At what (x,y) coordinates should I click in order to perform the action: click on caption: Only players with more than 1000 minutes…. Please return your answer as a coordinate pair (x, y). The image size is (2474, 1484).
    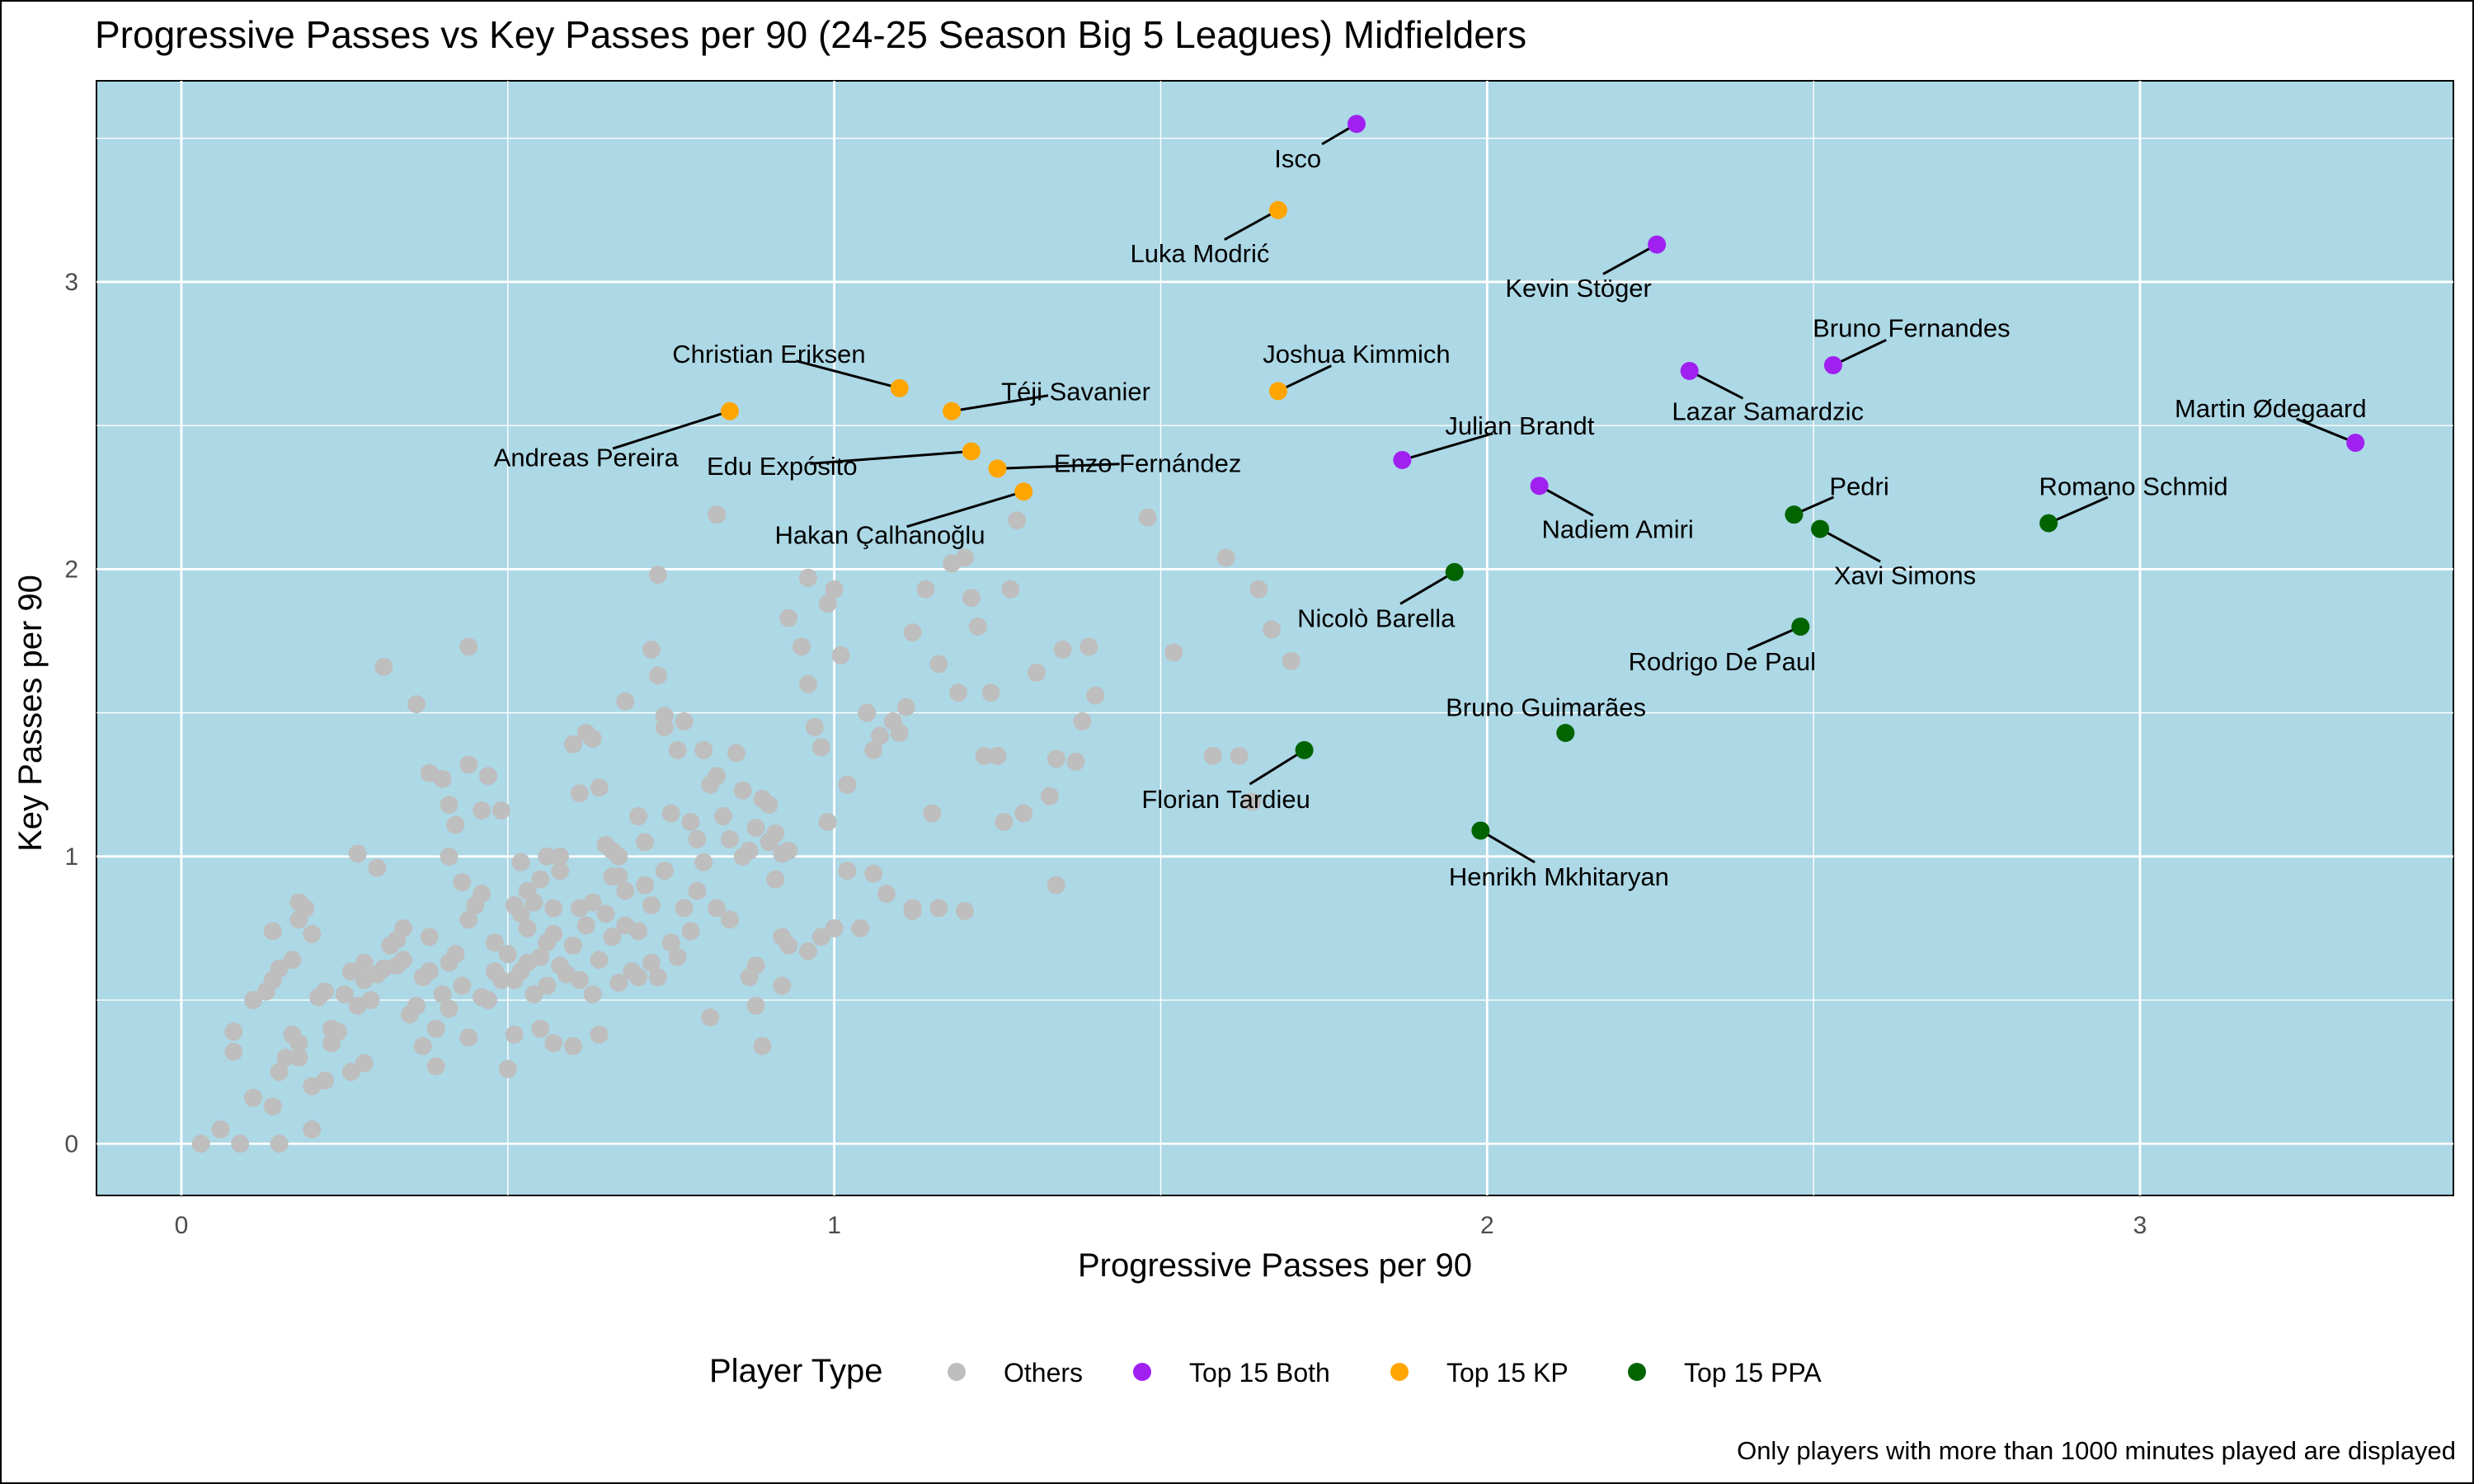
    Looking at the image, I should click on (2096, 1450).